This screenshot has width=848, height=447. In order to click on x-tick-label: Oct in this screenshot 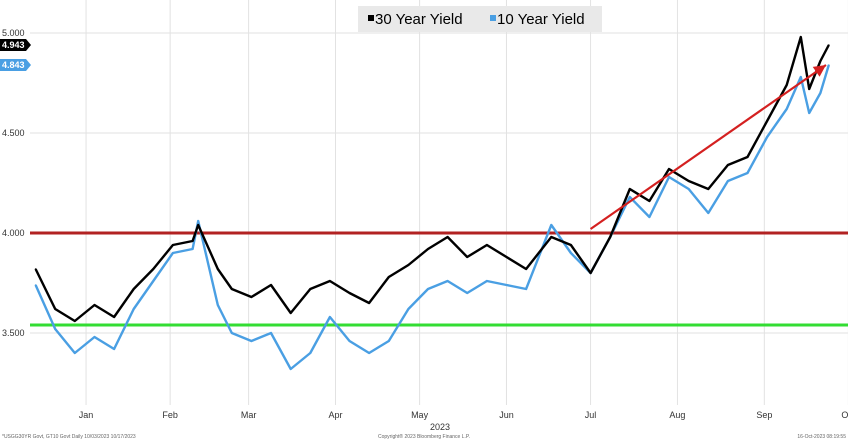, I will do `click(844, 415)`.